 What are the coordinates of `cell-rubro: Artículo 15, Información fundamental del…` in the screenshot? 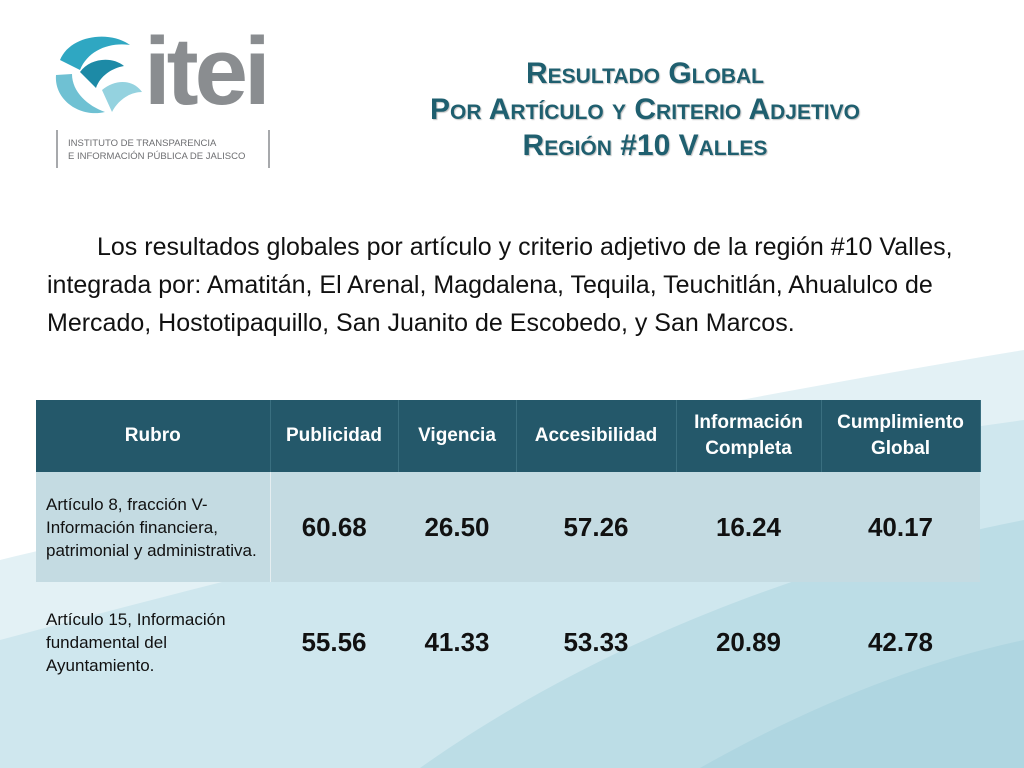 It's located at (136, 642).